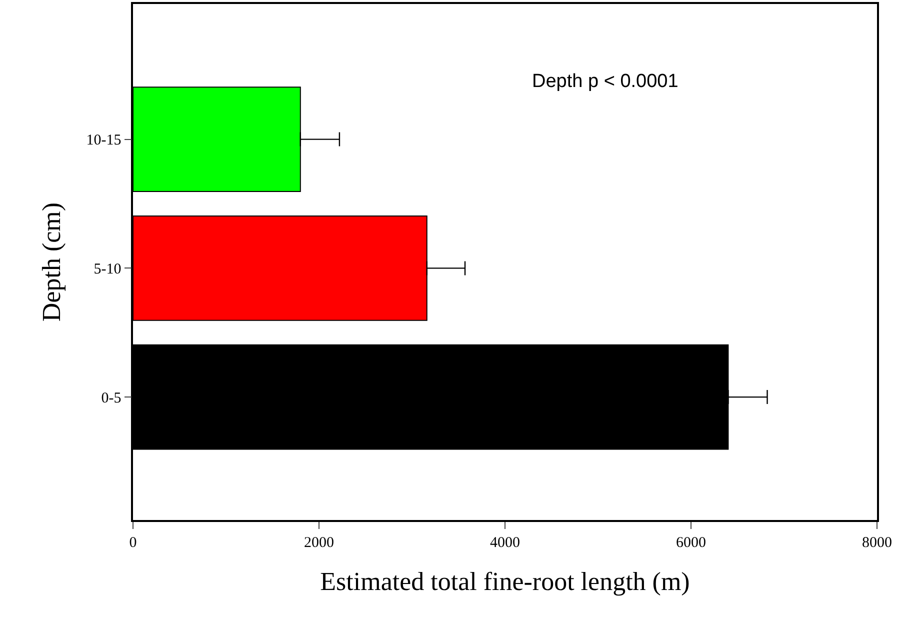  What do you see at coordinates (605, 81) in the screenshot?
I see `annotation: Depth p < 0.0001` at bounding box center [605, 81].